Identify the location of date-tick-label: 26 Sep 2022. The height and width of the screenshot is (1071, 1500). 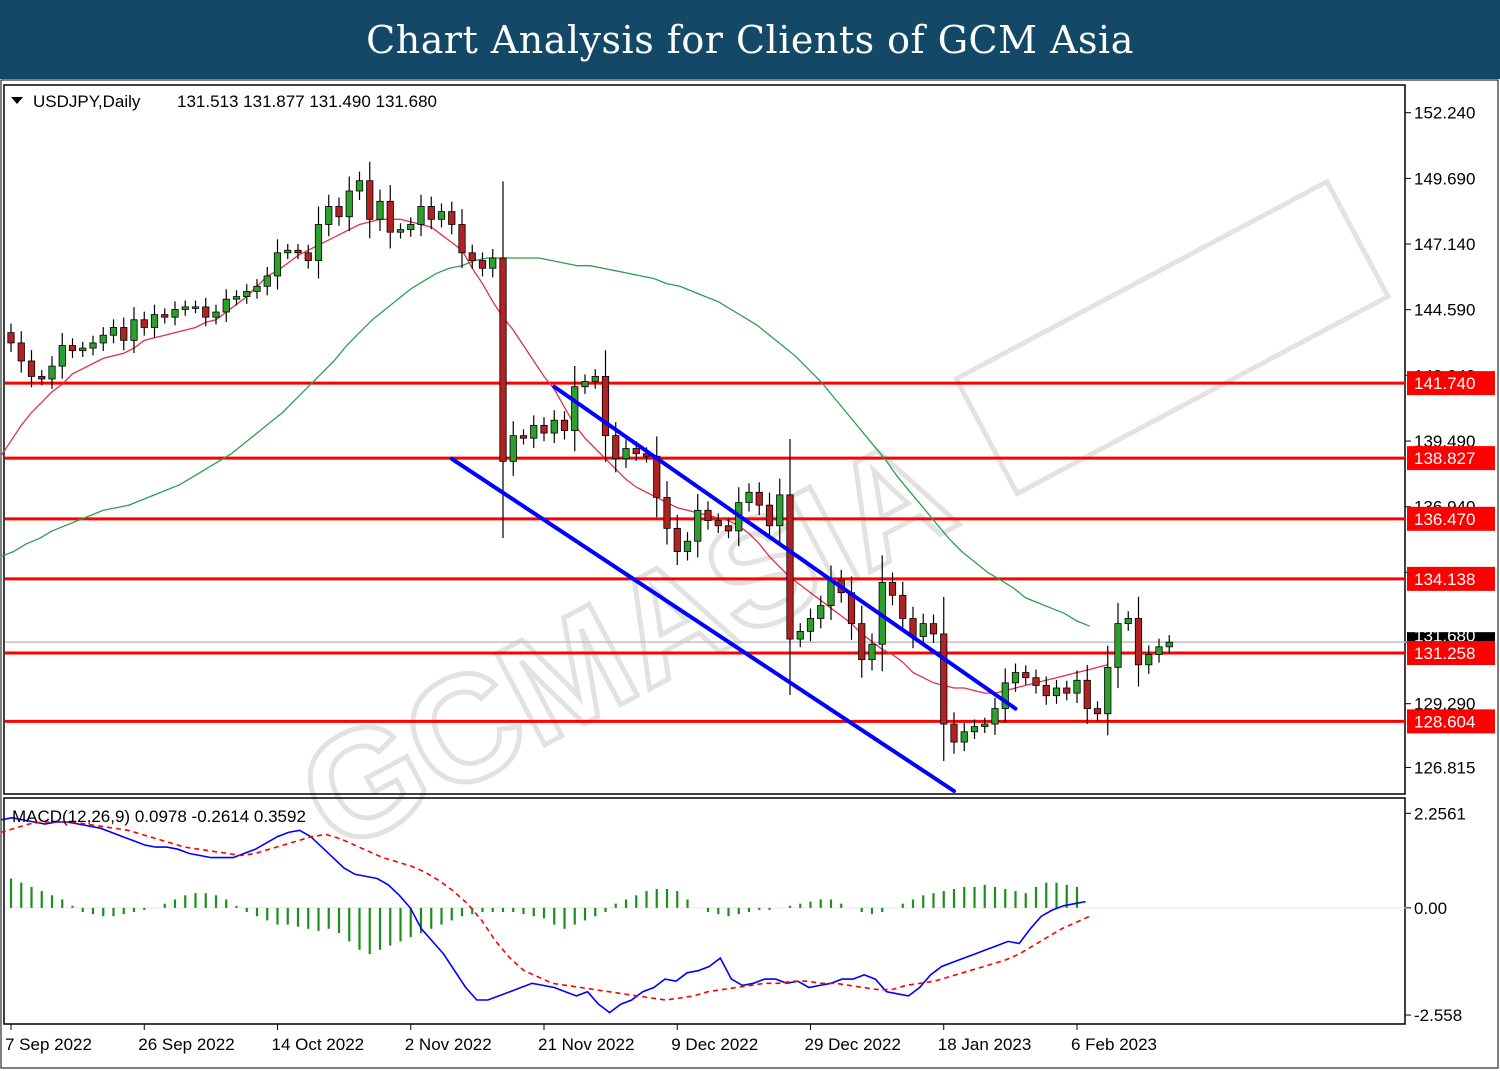
(186, 1044).